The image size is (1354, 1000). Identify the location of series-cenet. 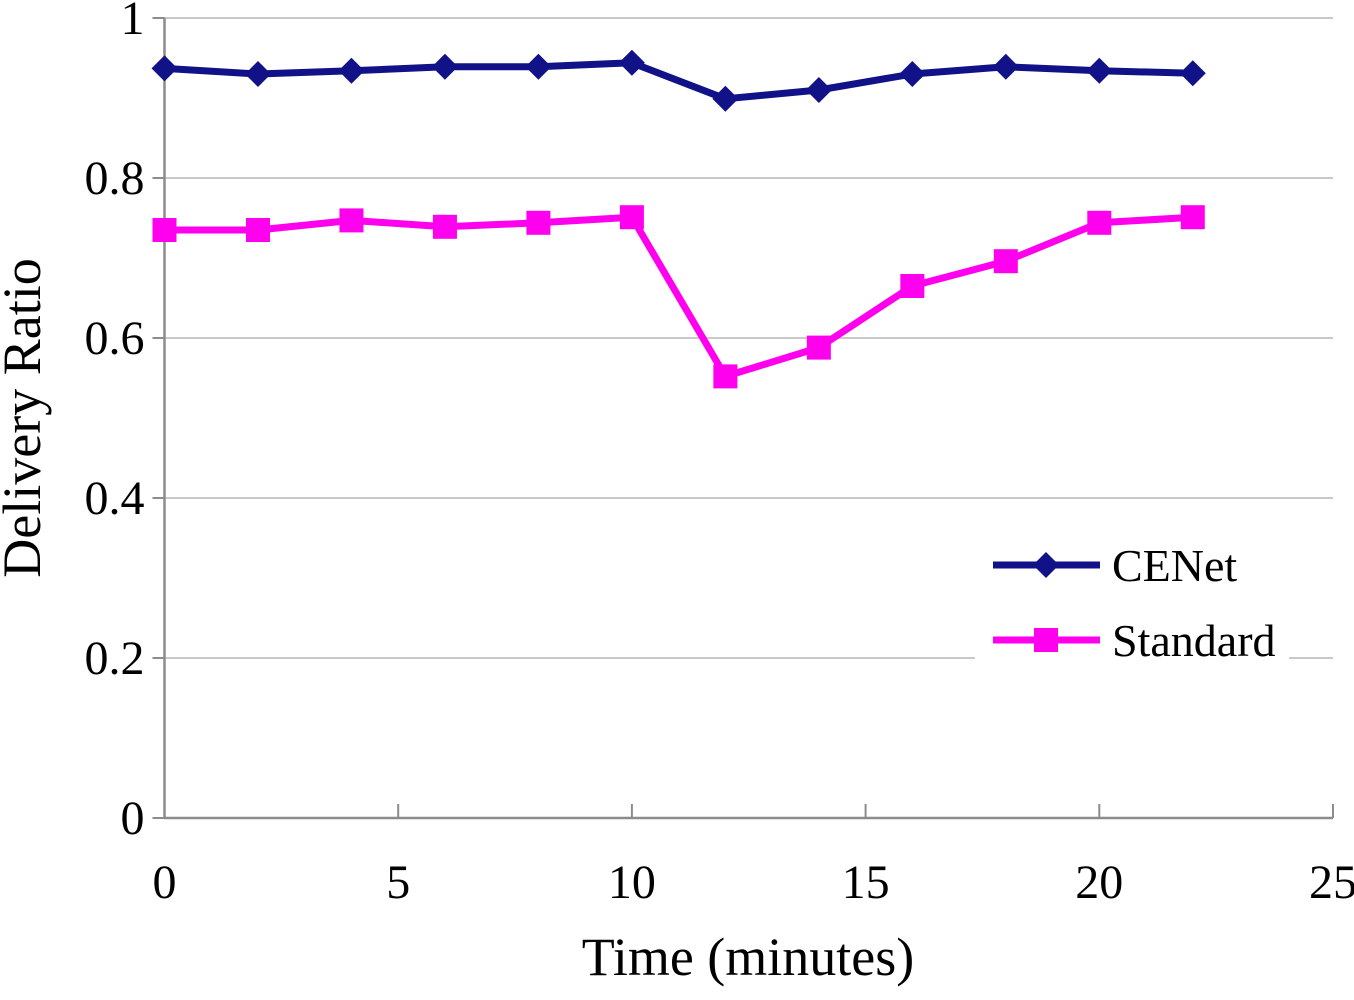
(678, 80).